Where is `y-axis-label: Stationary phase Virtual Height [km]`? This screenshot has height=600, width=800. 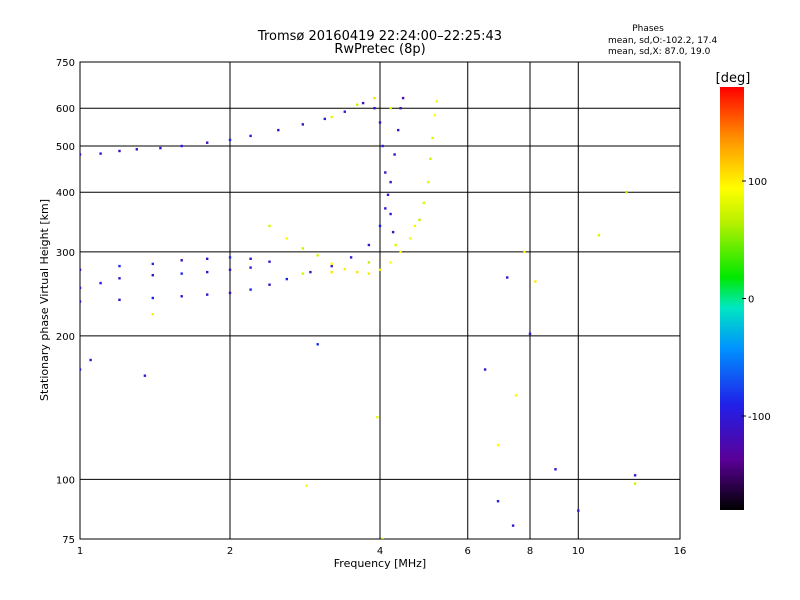
y-axis-label: Stationary phase Virtual Height [km] is located at coordinates (44, 300).